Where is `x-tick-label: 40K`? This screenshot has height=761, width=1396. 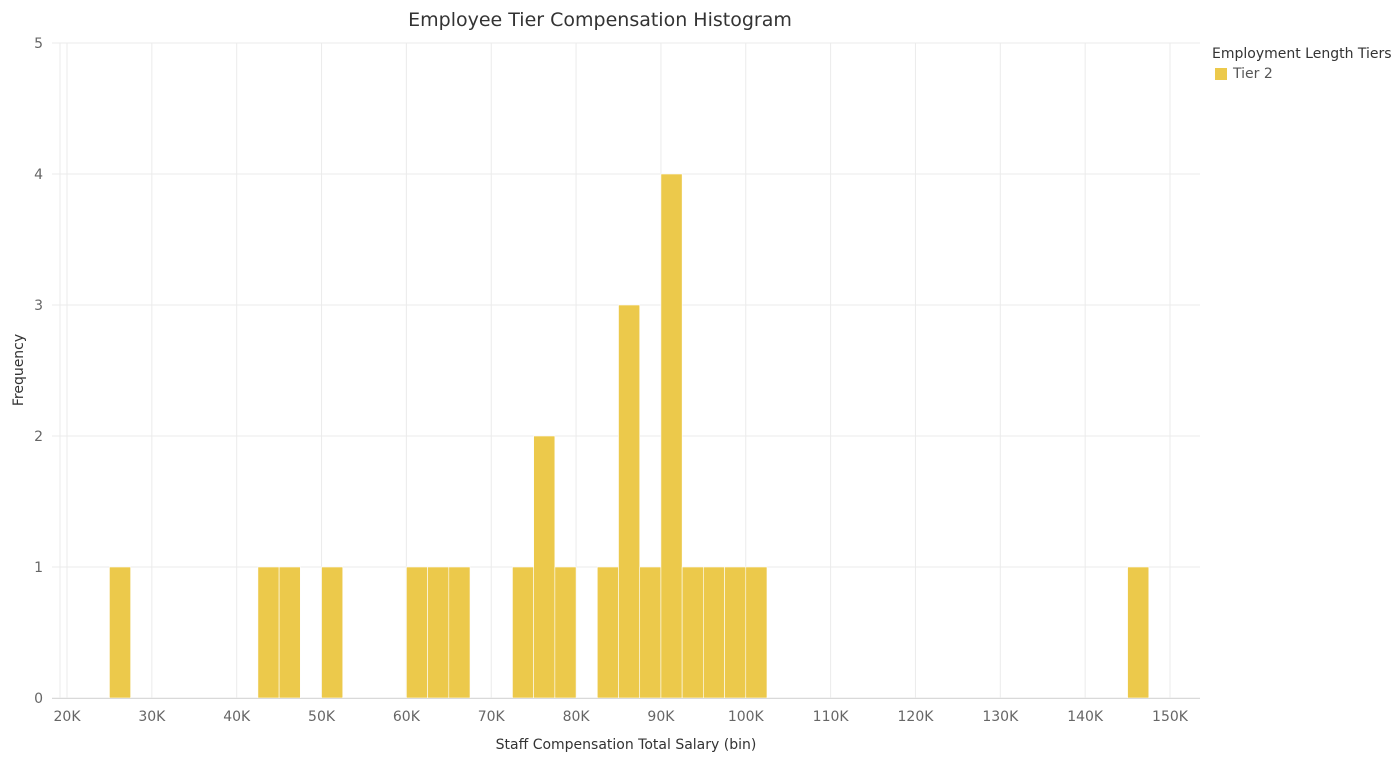
x-tick-label: 40K is located at coordinates (237, 717).